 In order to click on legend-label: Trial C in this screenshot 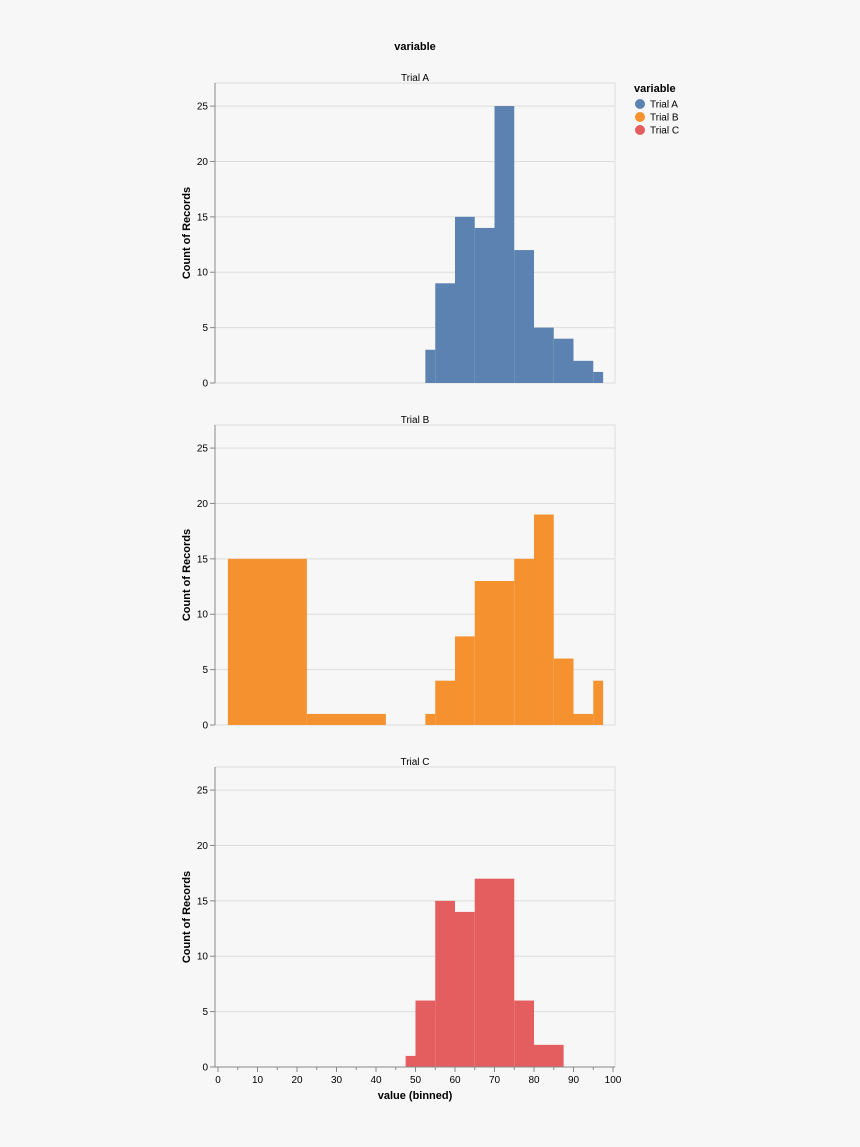, I will do `click(664, 131)`.